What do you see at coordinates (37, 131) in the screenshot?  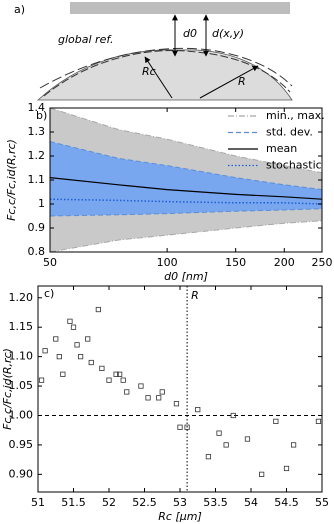 I see `y-tick-label: 1.3` at bounding box center [37, 131].